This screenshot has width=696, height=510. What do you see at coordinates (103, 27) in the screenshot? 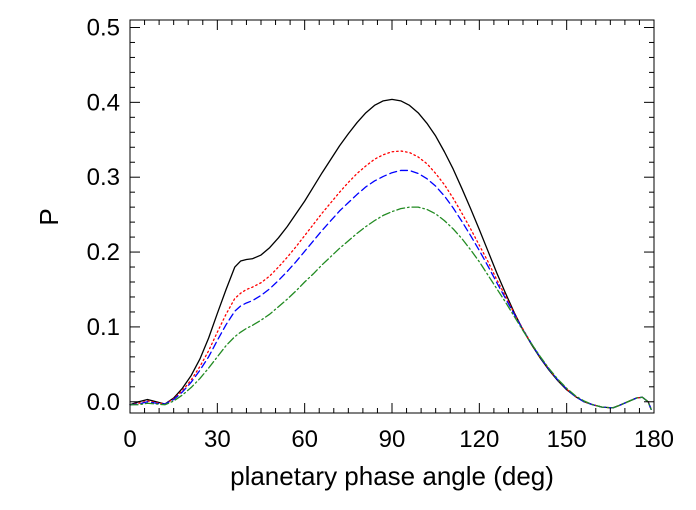
I see `y-tick-label: 0.5` at bounding box center [103, 27].